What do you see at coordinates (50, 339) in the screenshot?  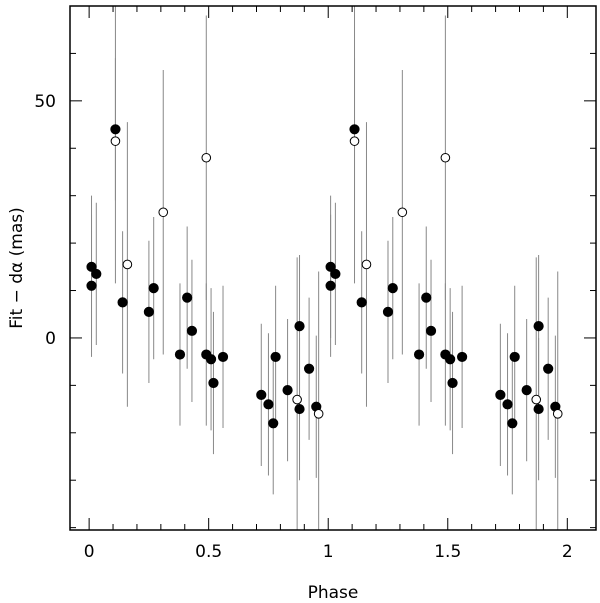 I see `y-tick-label: 0` at bounding box center [50, 339].